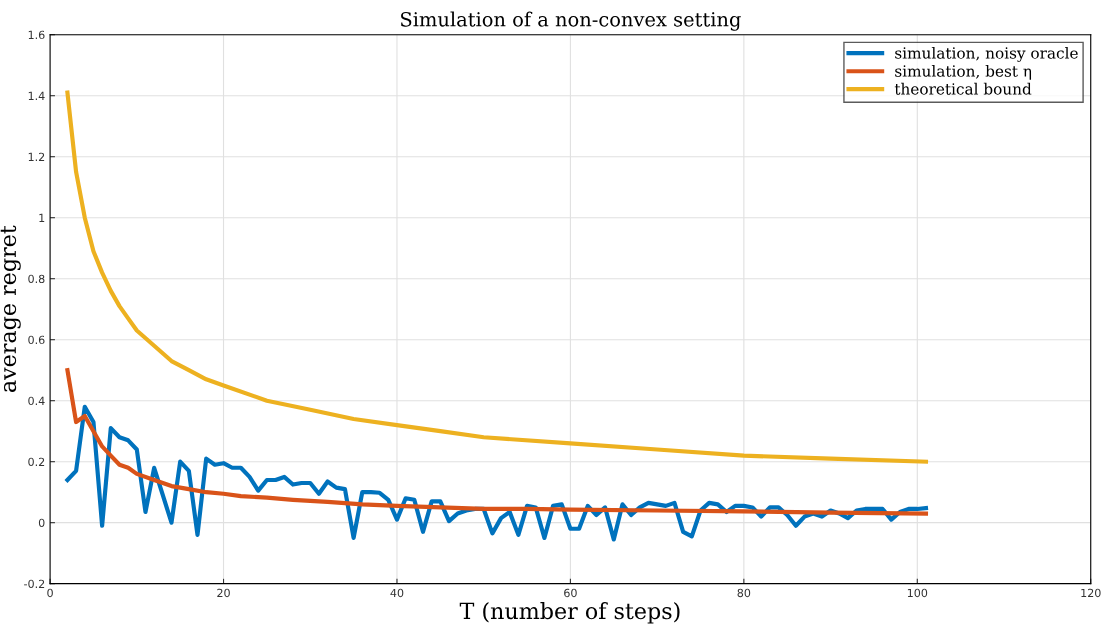  Describe the element at coordinates (569, 613) in the screenshot. I see `x-axis-title: T (number of steps)` at that location.